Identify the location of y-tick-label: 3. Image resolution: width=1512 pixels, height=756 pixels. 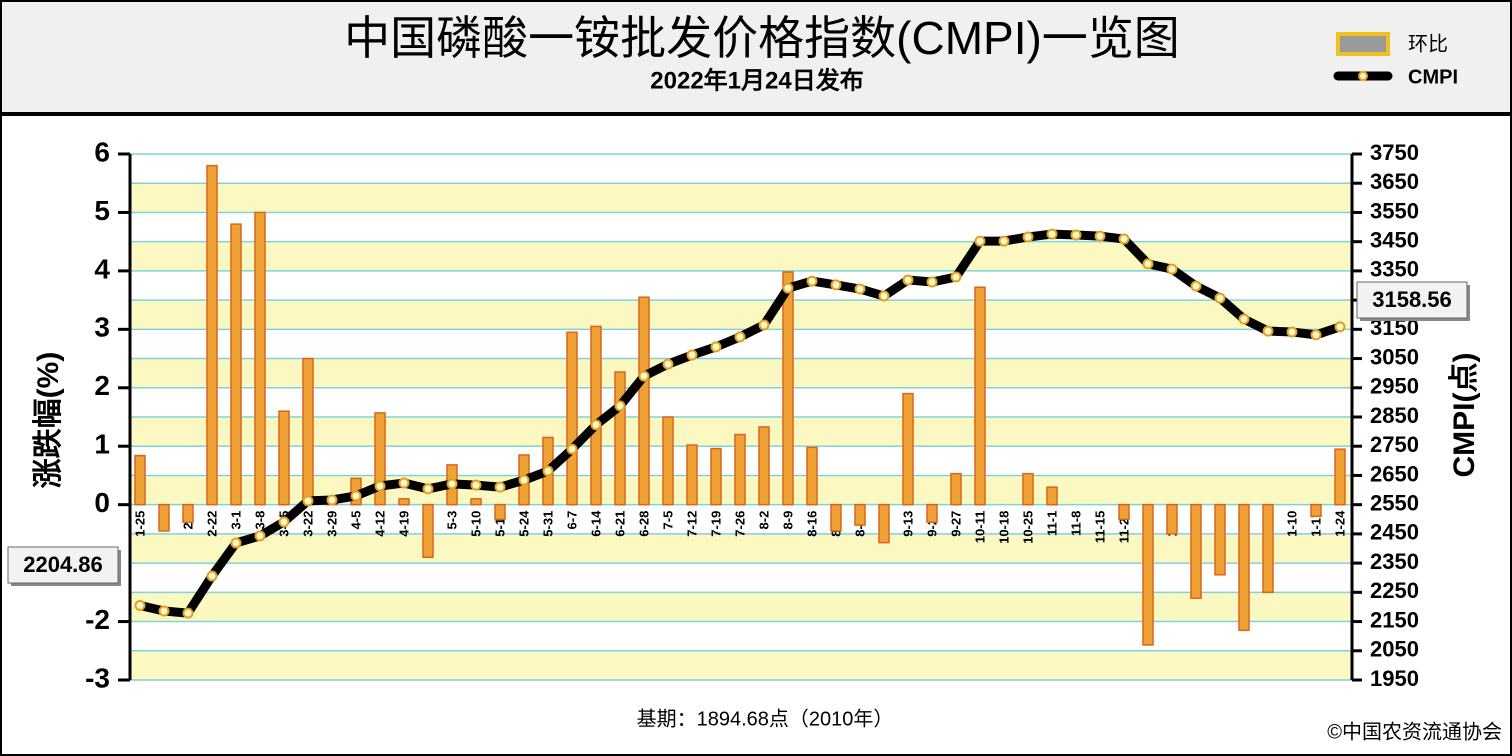
(102, 327).